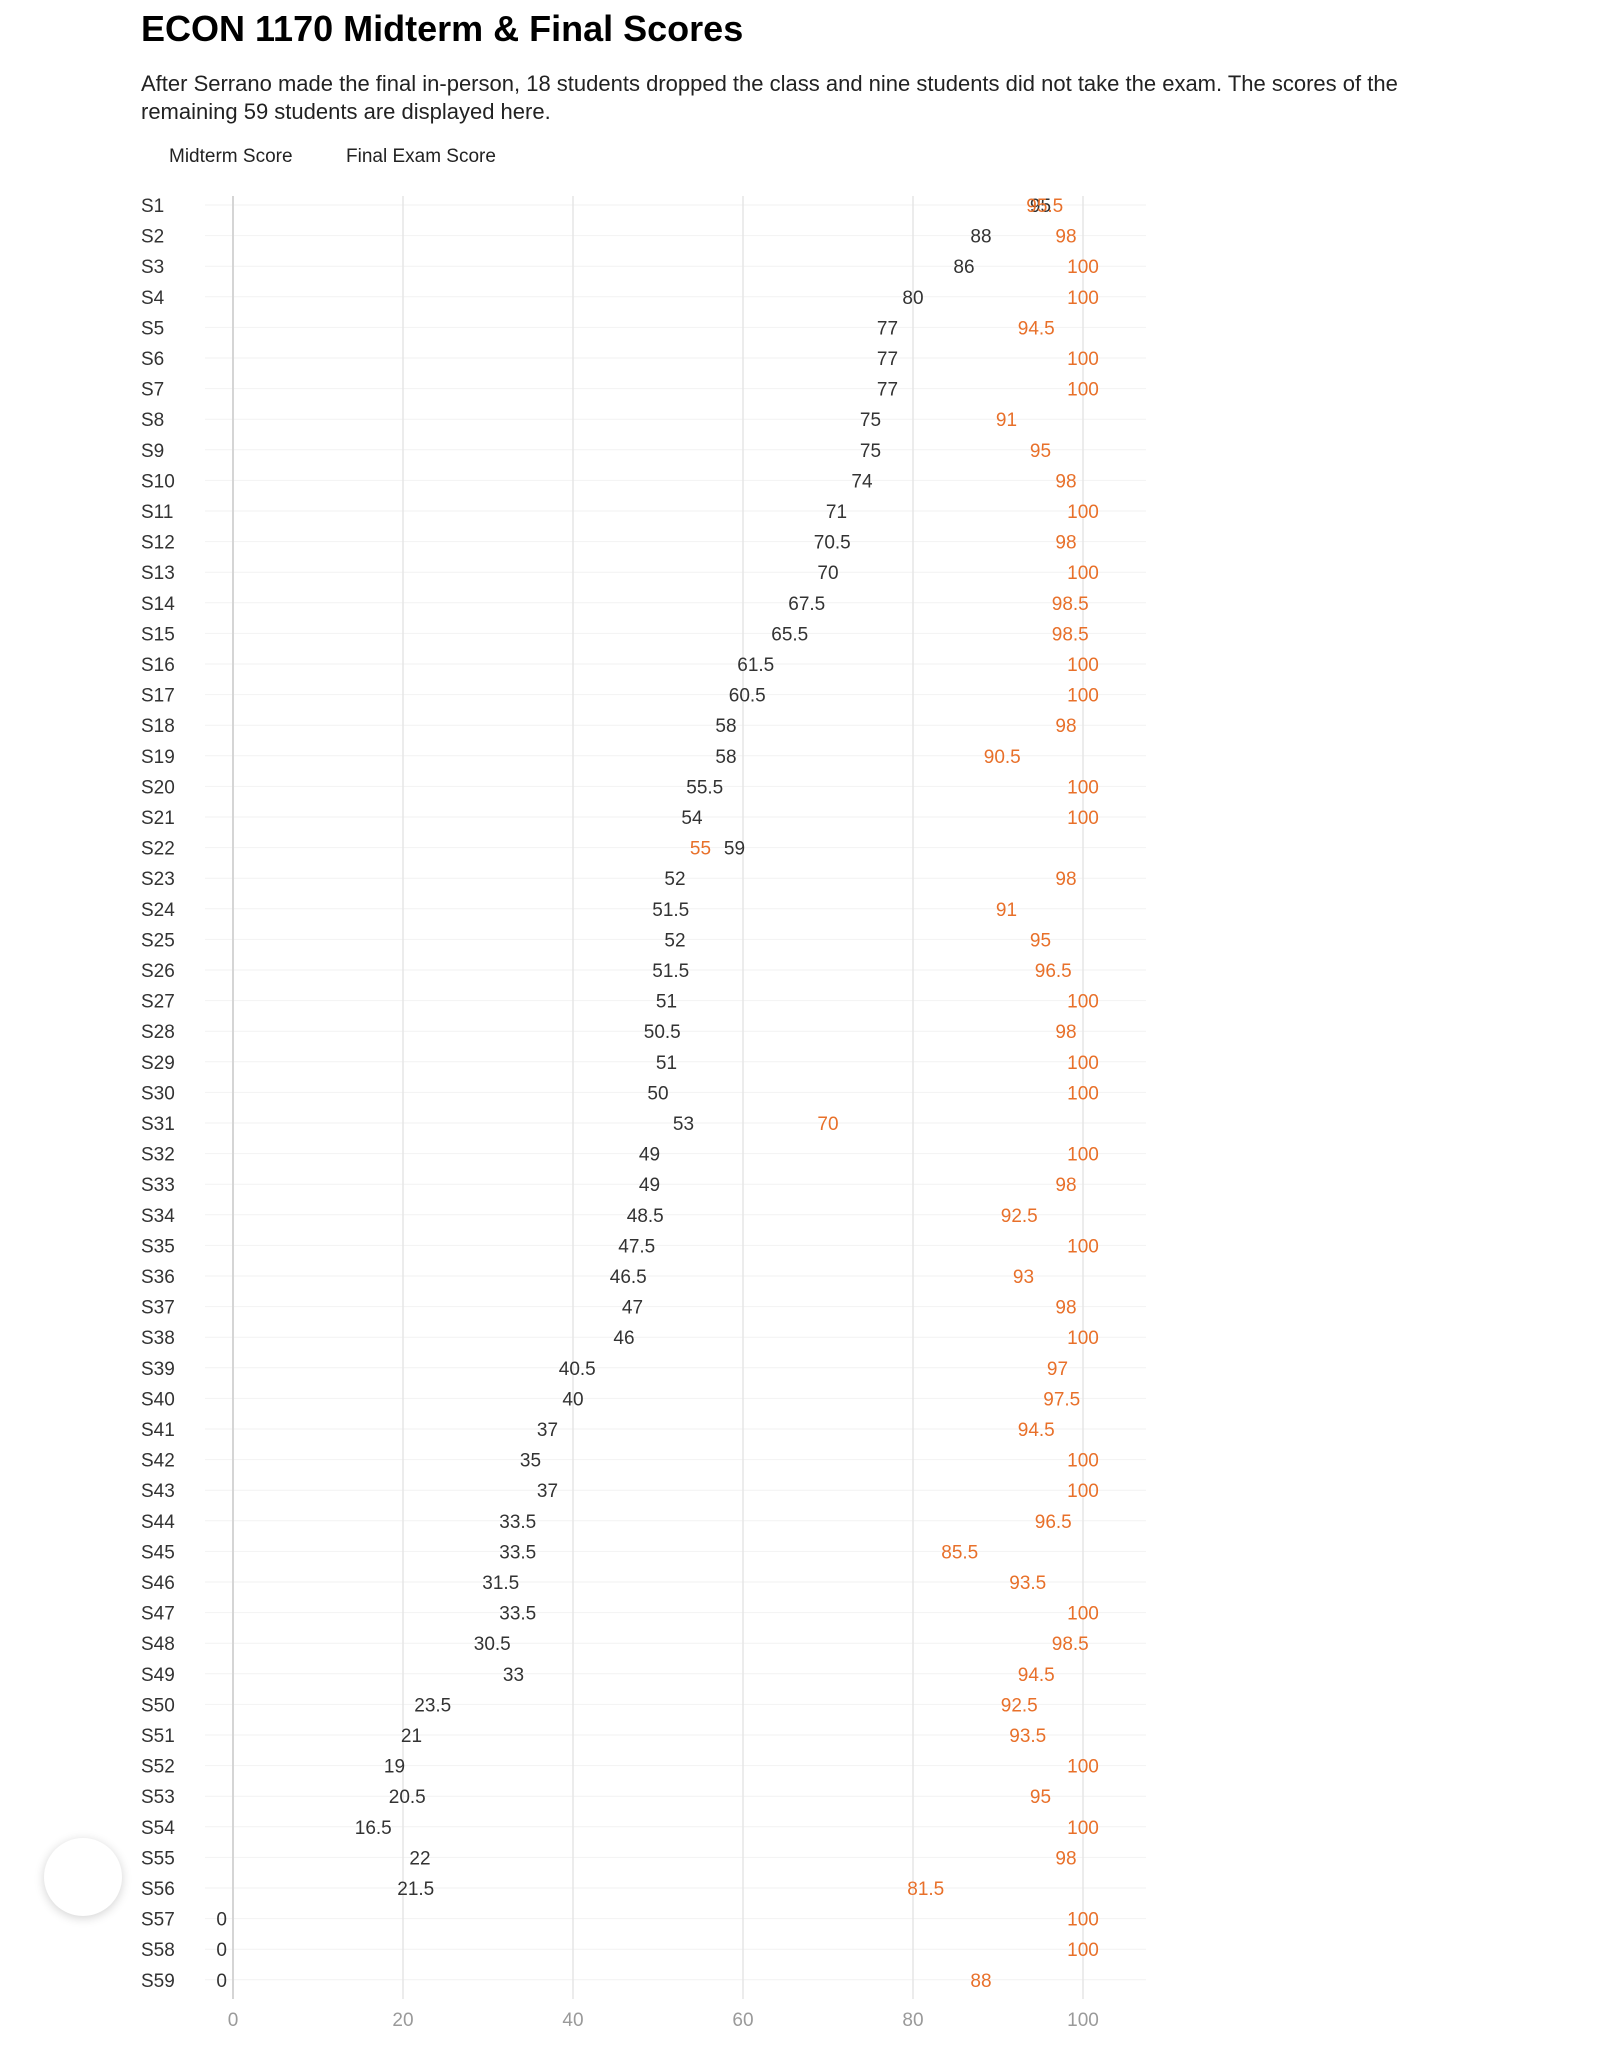  Describe the element at coordinates (755, 665) in the screenshot. I see `midterm-score-label: 61.5` at that location.